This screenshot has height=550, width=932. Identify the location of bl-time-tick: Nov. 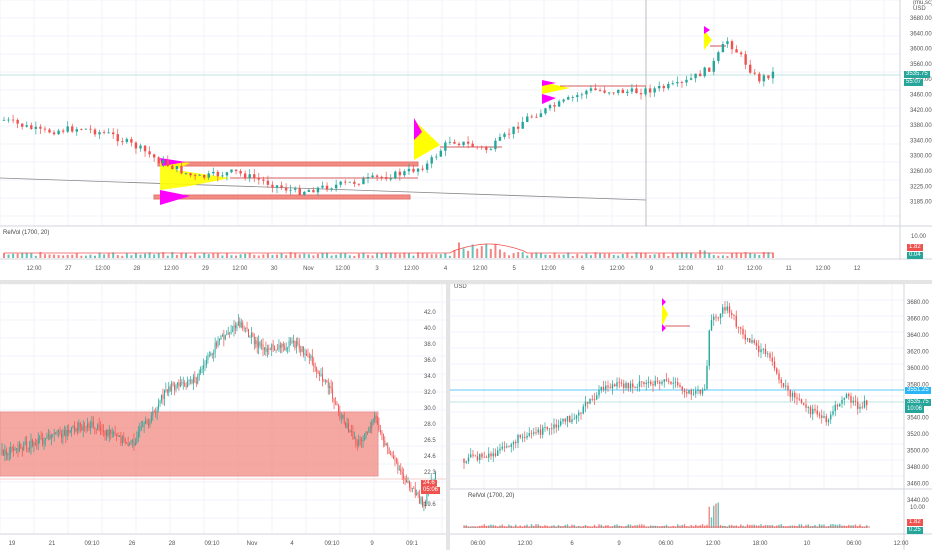
(252, 544).